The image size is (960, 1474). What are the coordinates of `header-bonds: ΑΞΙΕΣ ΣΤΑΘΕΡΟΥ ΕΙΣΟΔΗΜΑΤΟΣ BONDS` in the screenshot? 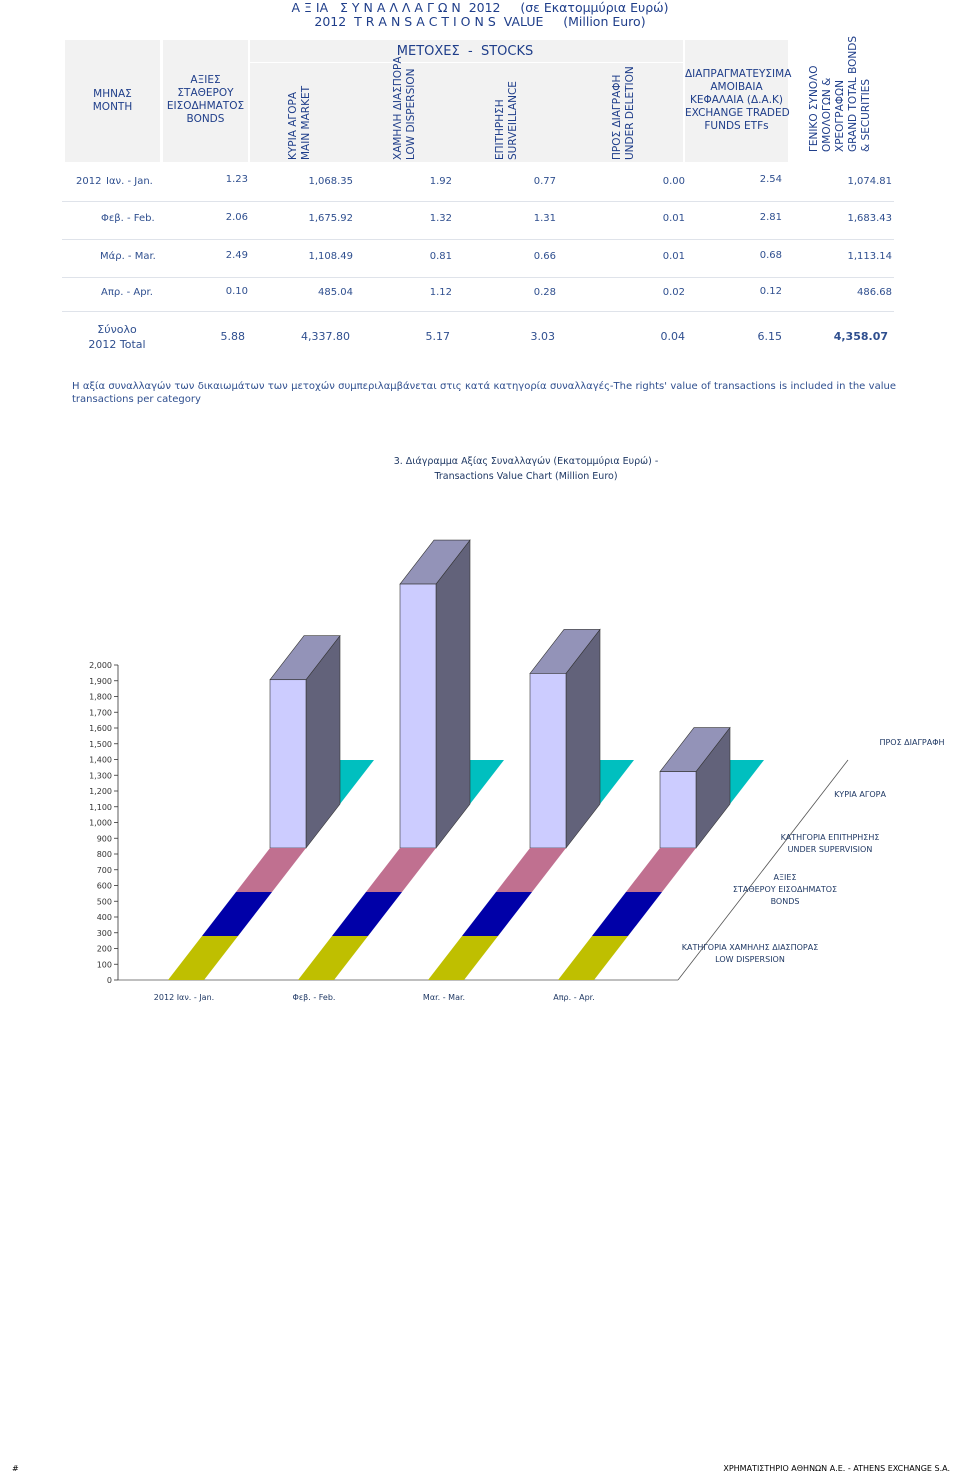 It's located at (205, 99).